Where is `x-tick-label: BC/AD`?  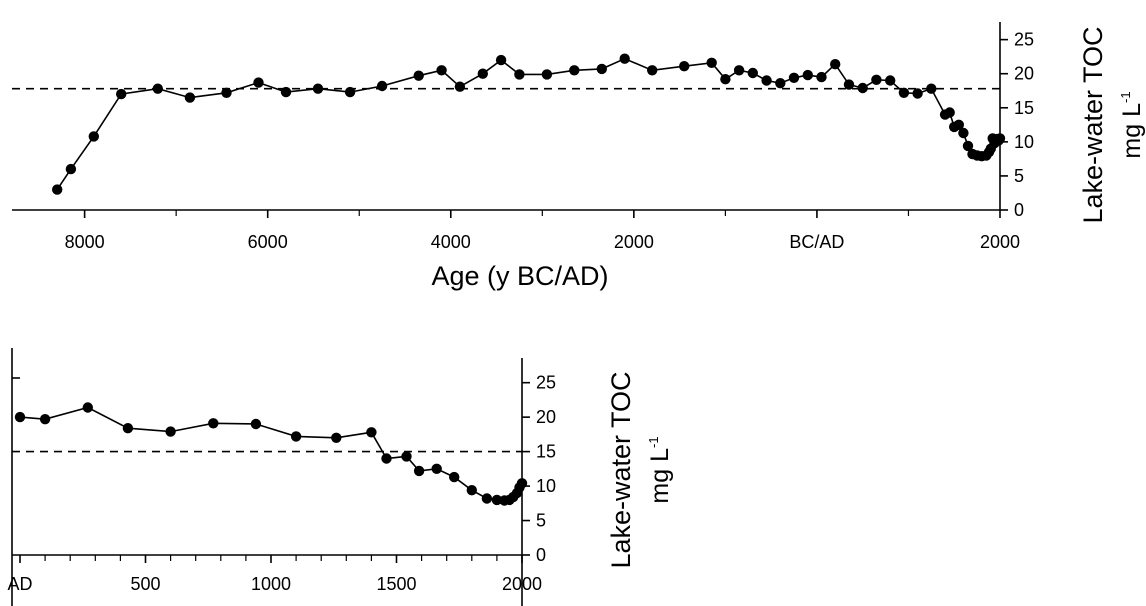
x-tick-label: BC/AD is located at coordinates (816, 242).